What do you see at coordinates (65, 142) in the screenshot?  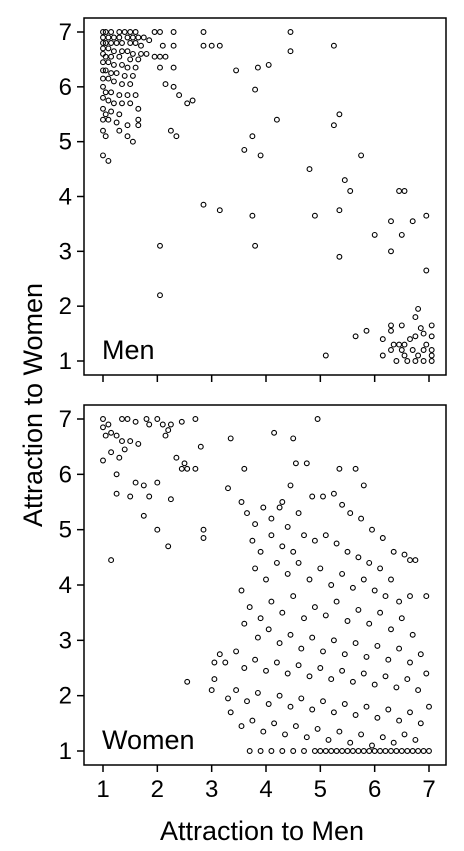 I see `y-tick-label: 5` at bounding box center [65, 142].